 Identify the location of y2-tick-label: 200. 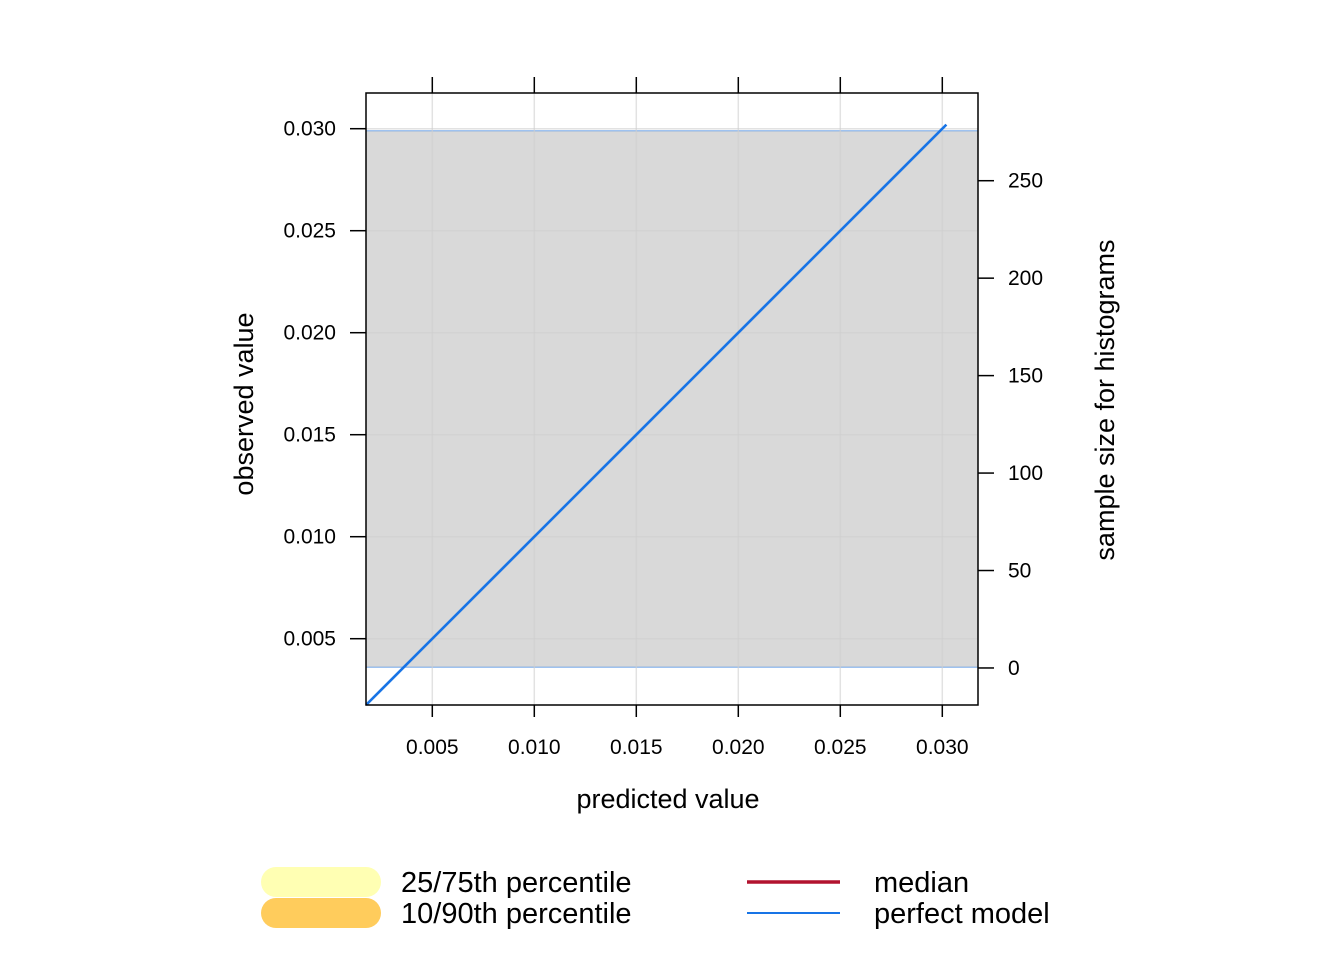
(1025, 278).